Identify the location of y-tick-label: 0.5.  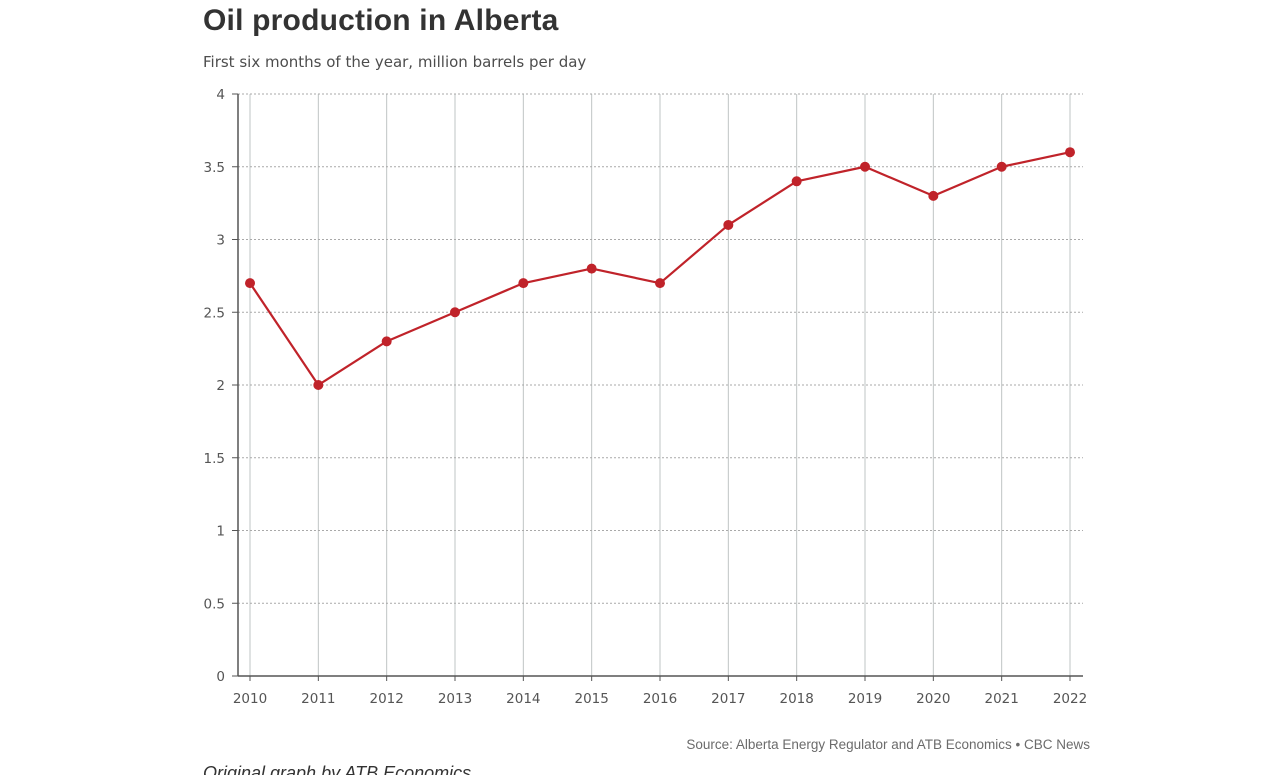
(214, 604).